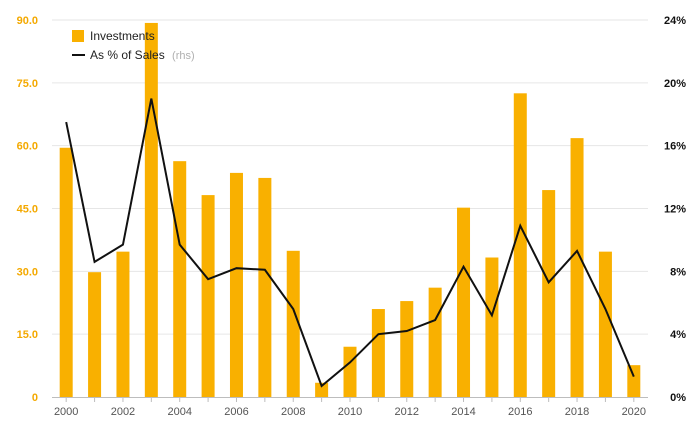 The image size is (700, 433). Describe the element at coordinates (675, 21) in the screenshot. I see `y-right-tick-label: 24%` at that location.